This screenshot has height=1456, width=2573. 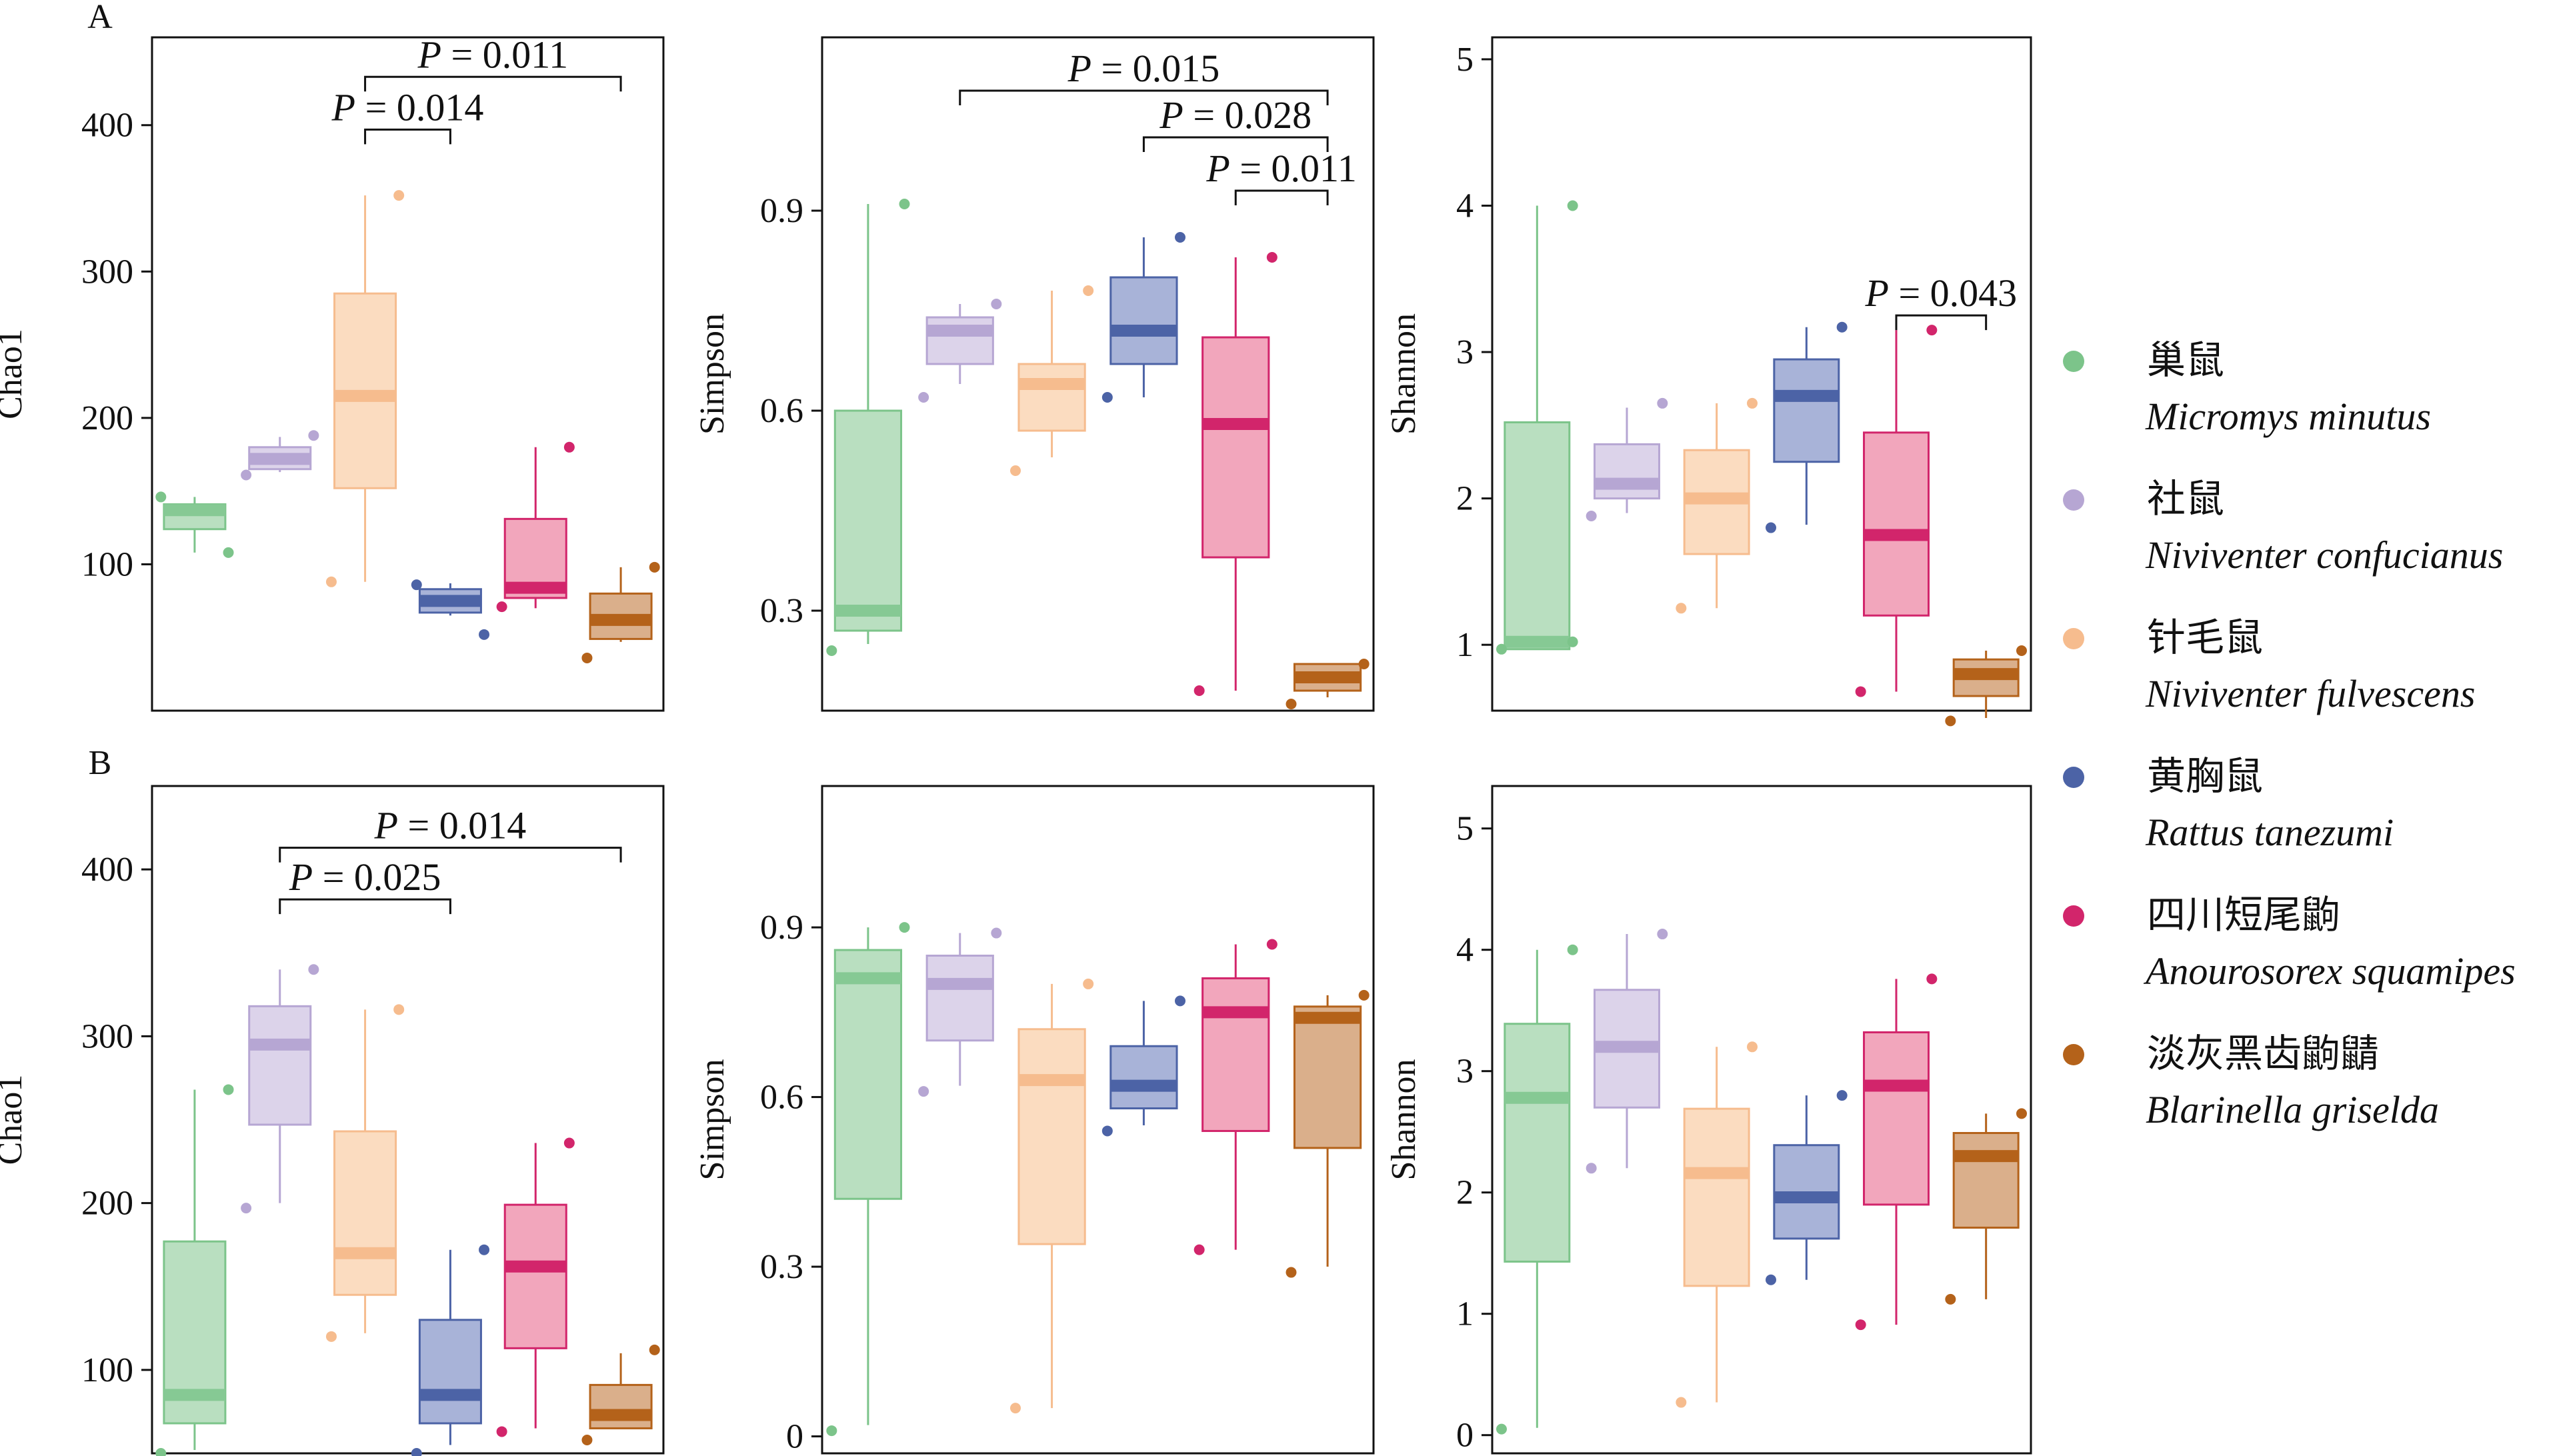 What do you see at coordinates (781, 1267) in the screenshot?
I see `y-tick-label: 0.3` at bounding box center [781, 1267].